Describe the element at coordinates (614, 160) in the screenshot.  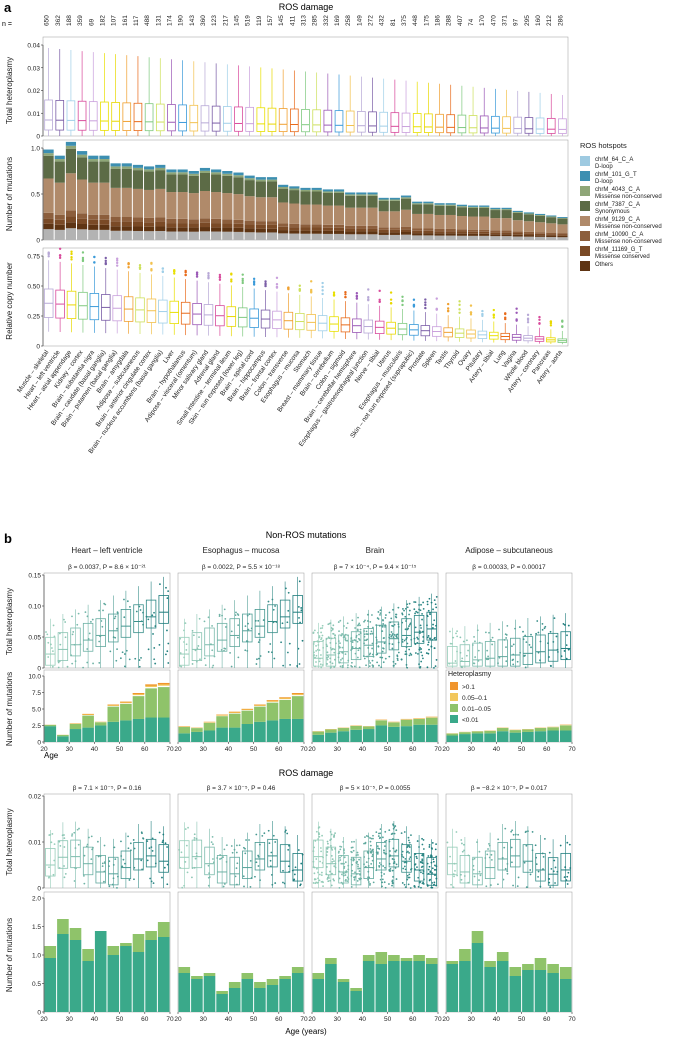
I see `ros-legend-label: chrM_64_C_A` at that location.